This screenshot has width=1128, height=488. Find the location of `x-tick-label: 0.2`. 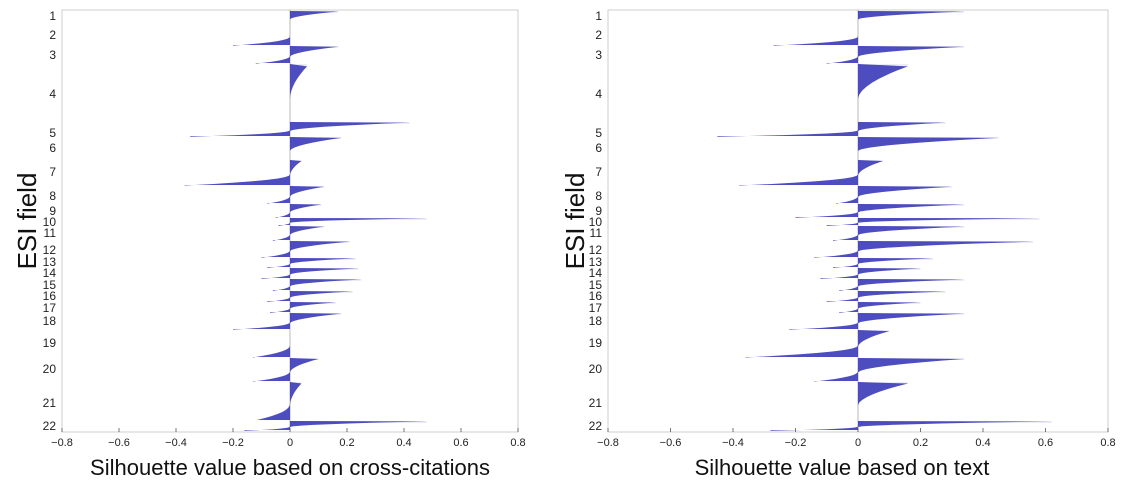

x-tick-label: 0.2 is located at coordinates (920, 443).